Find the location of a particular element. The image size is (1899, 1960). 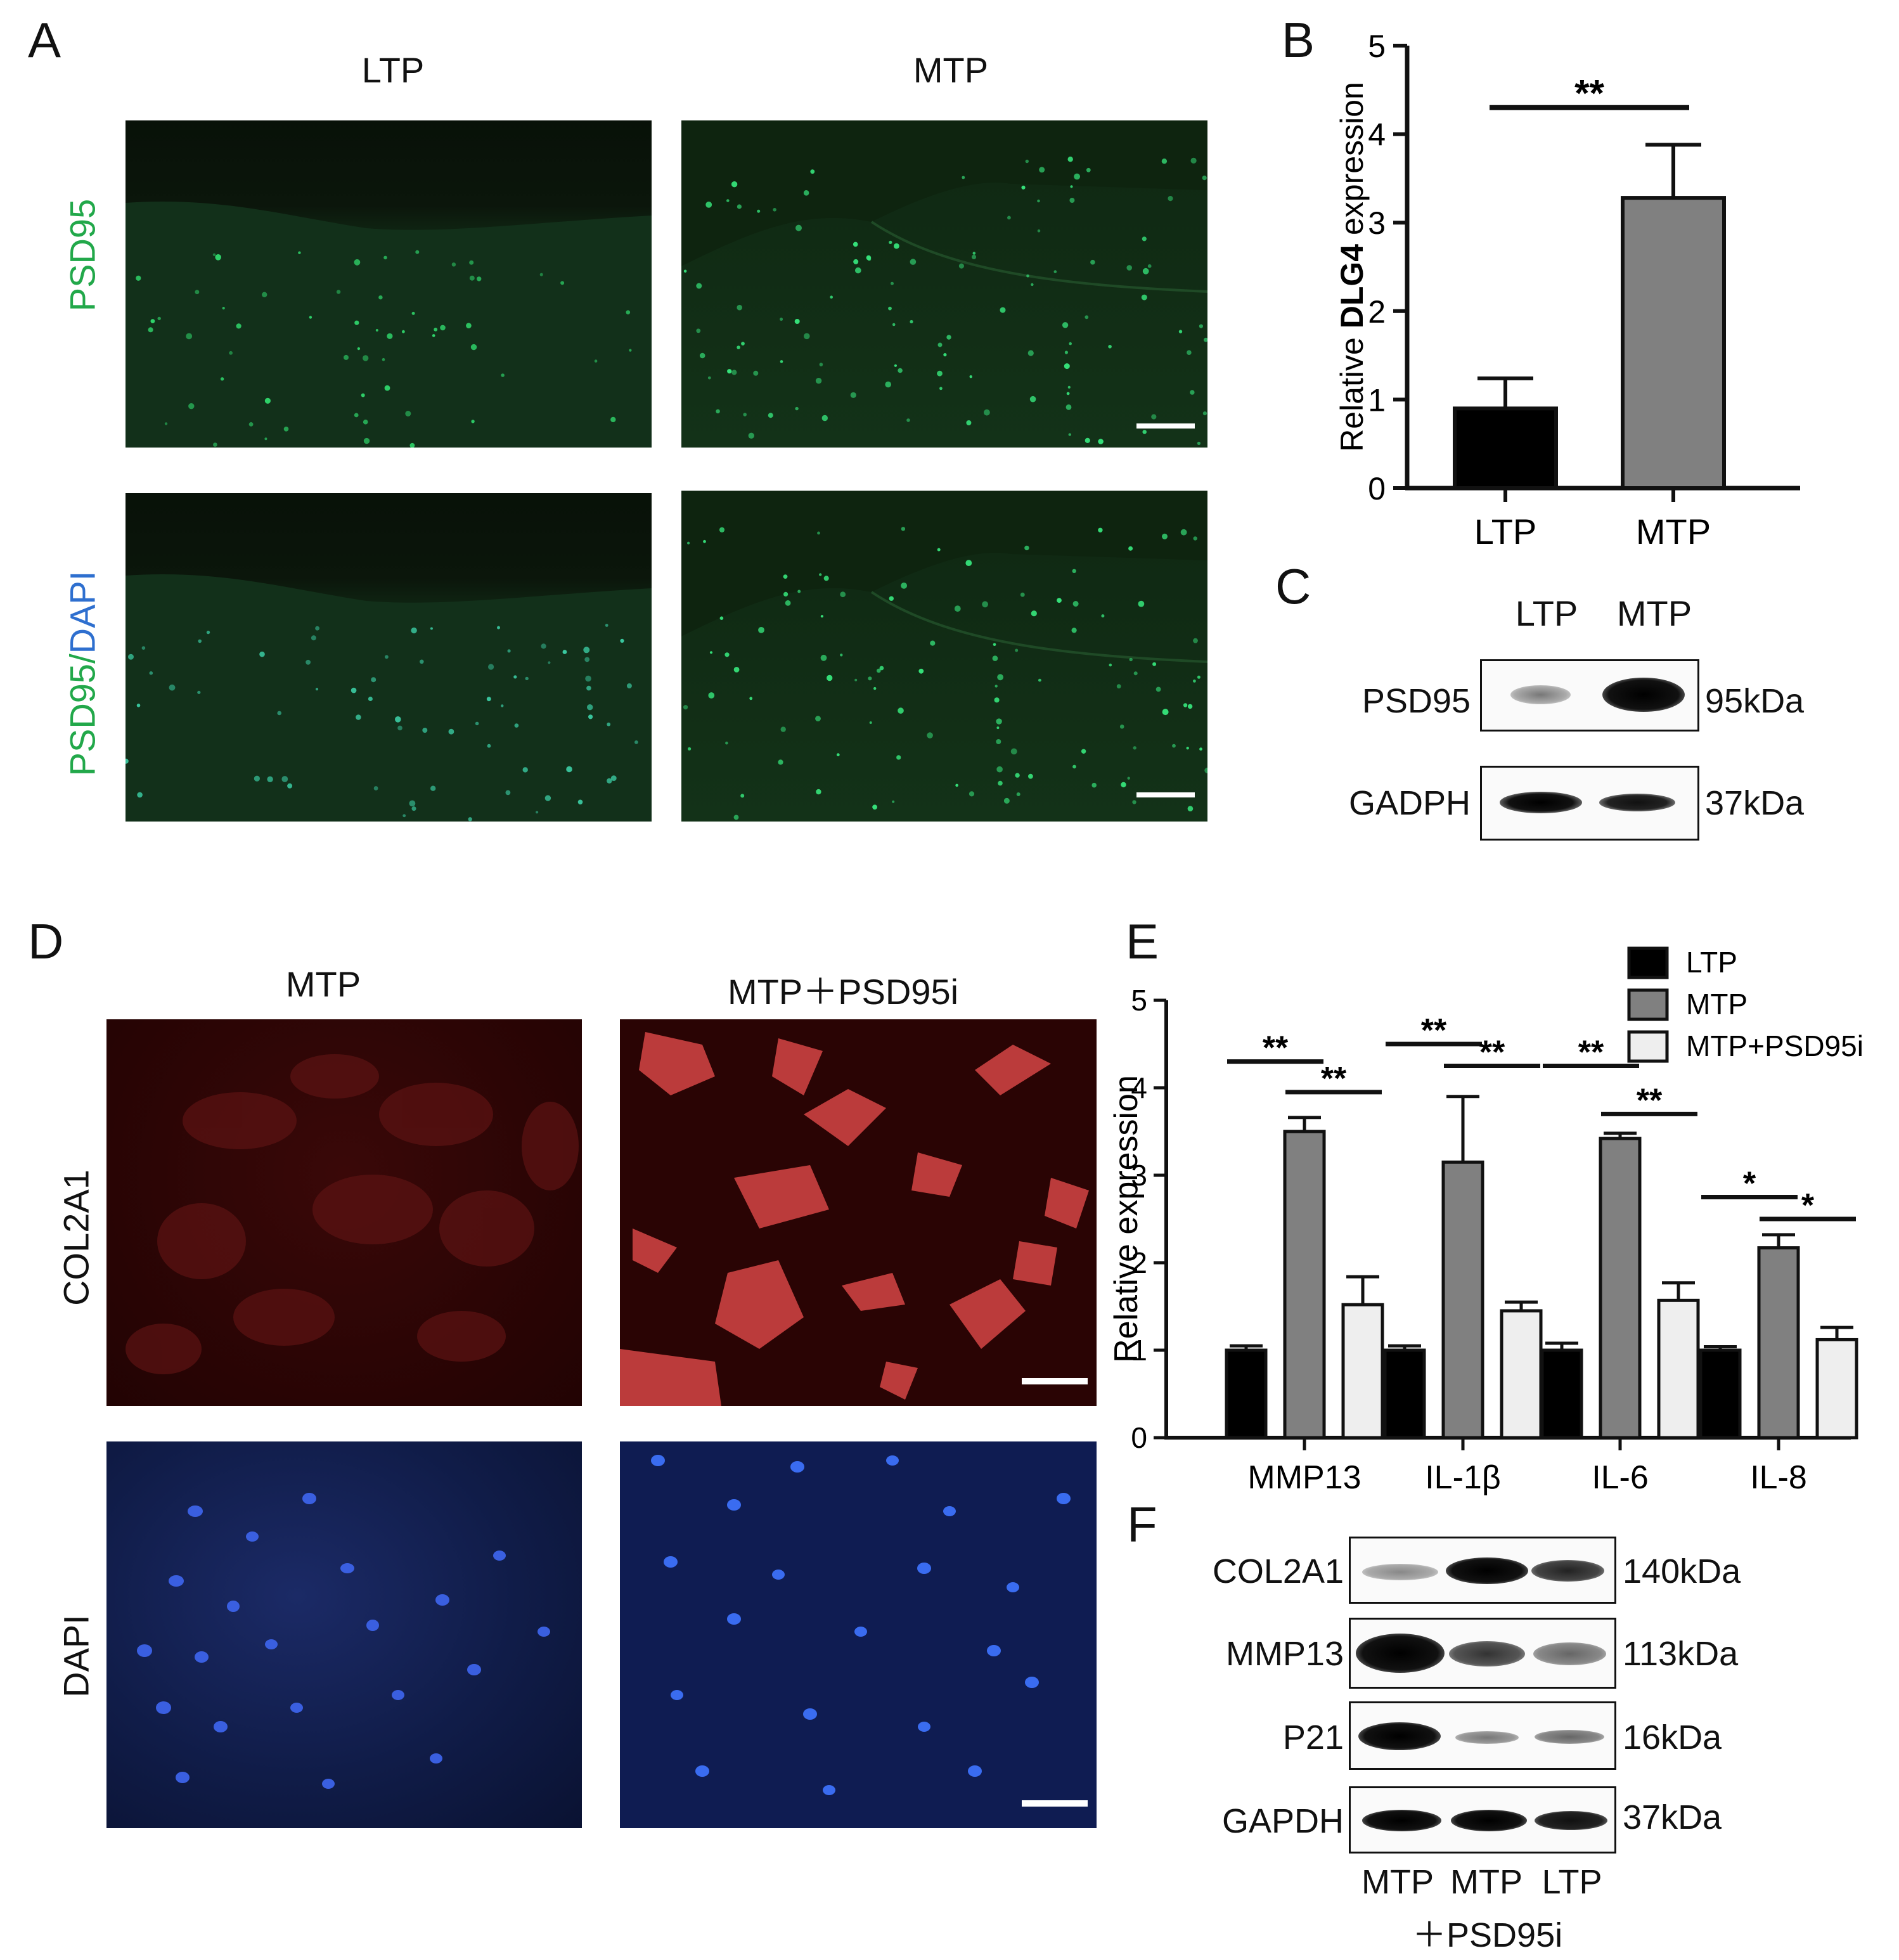

y-tick-label: 5 is located at coordinates (1139, 1000).